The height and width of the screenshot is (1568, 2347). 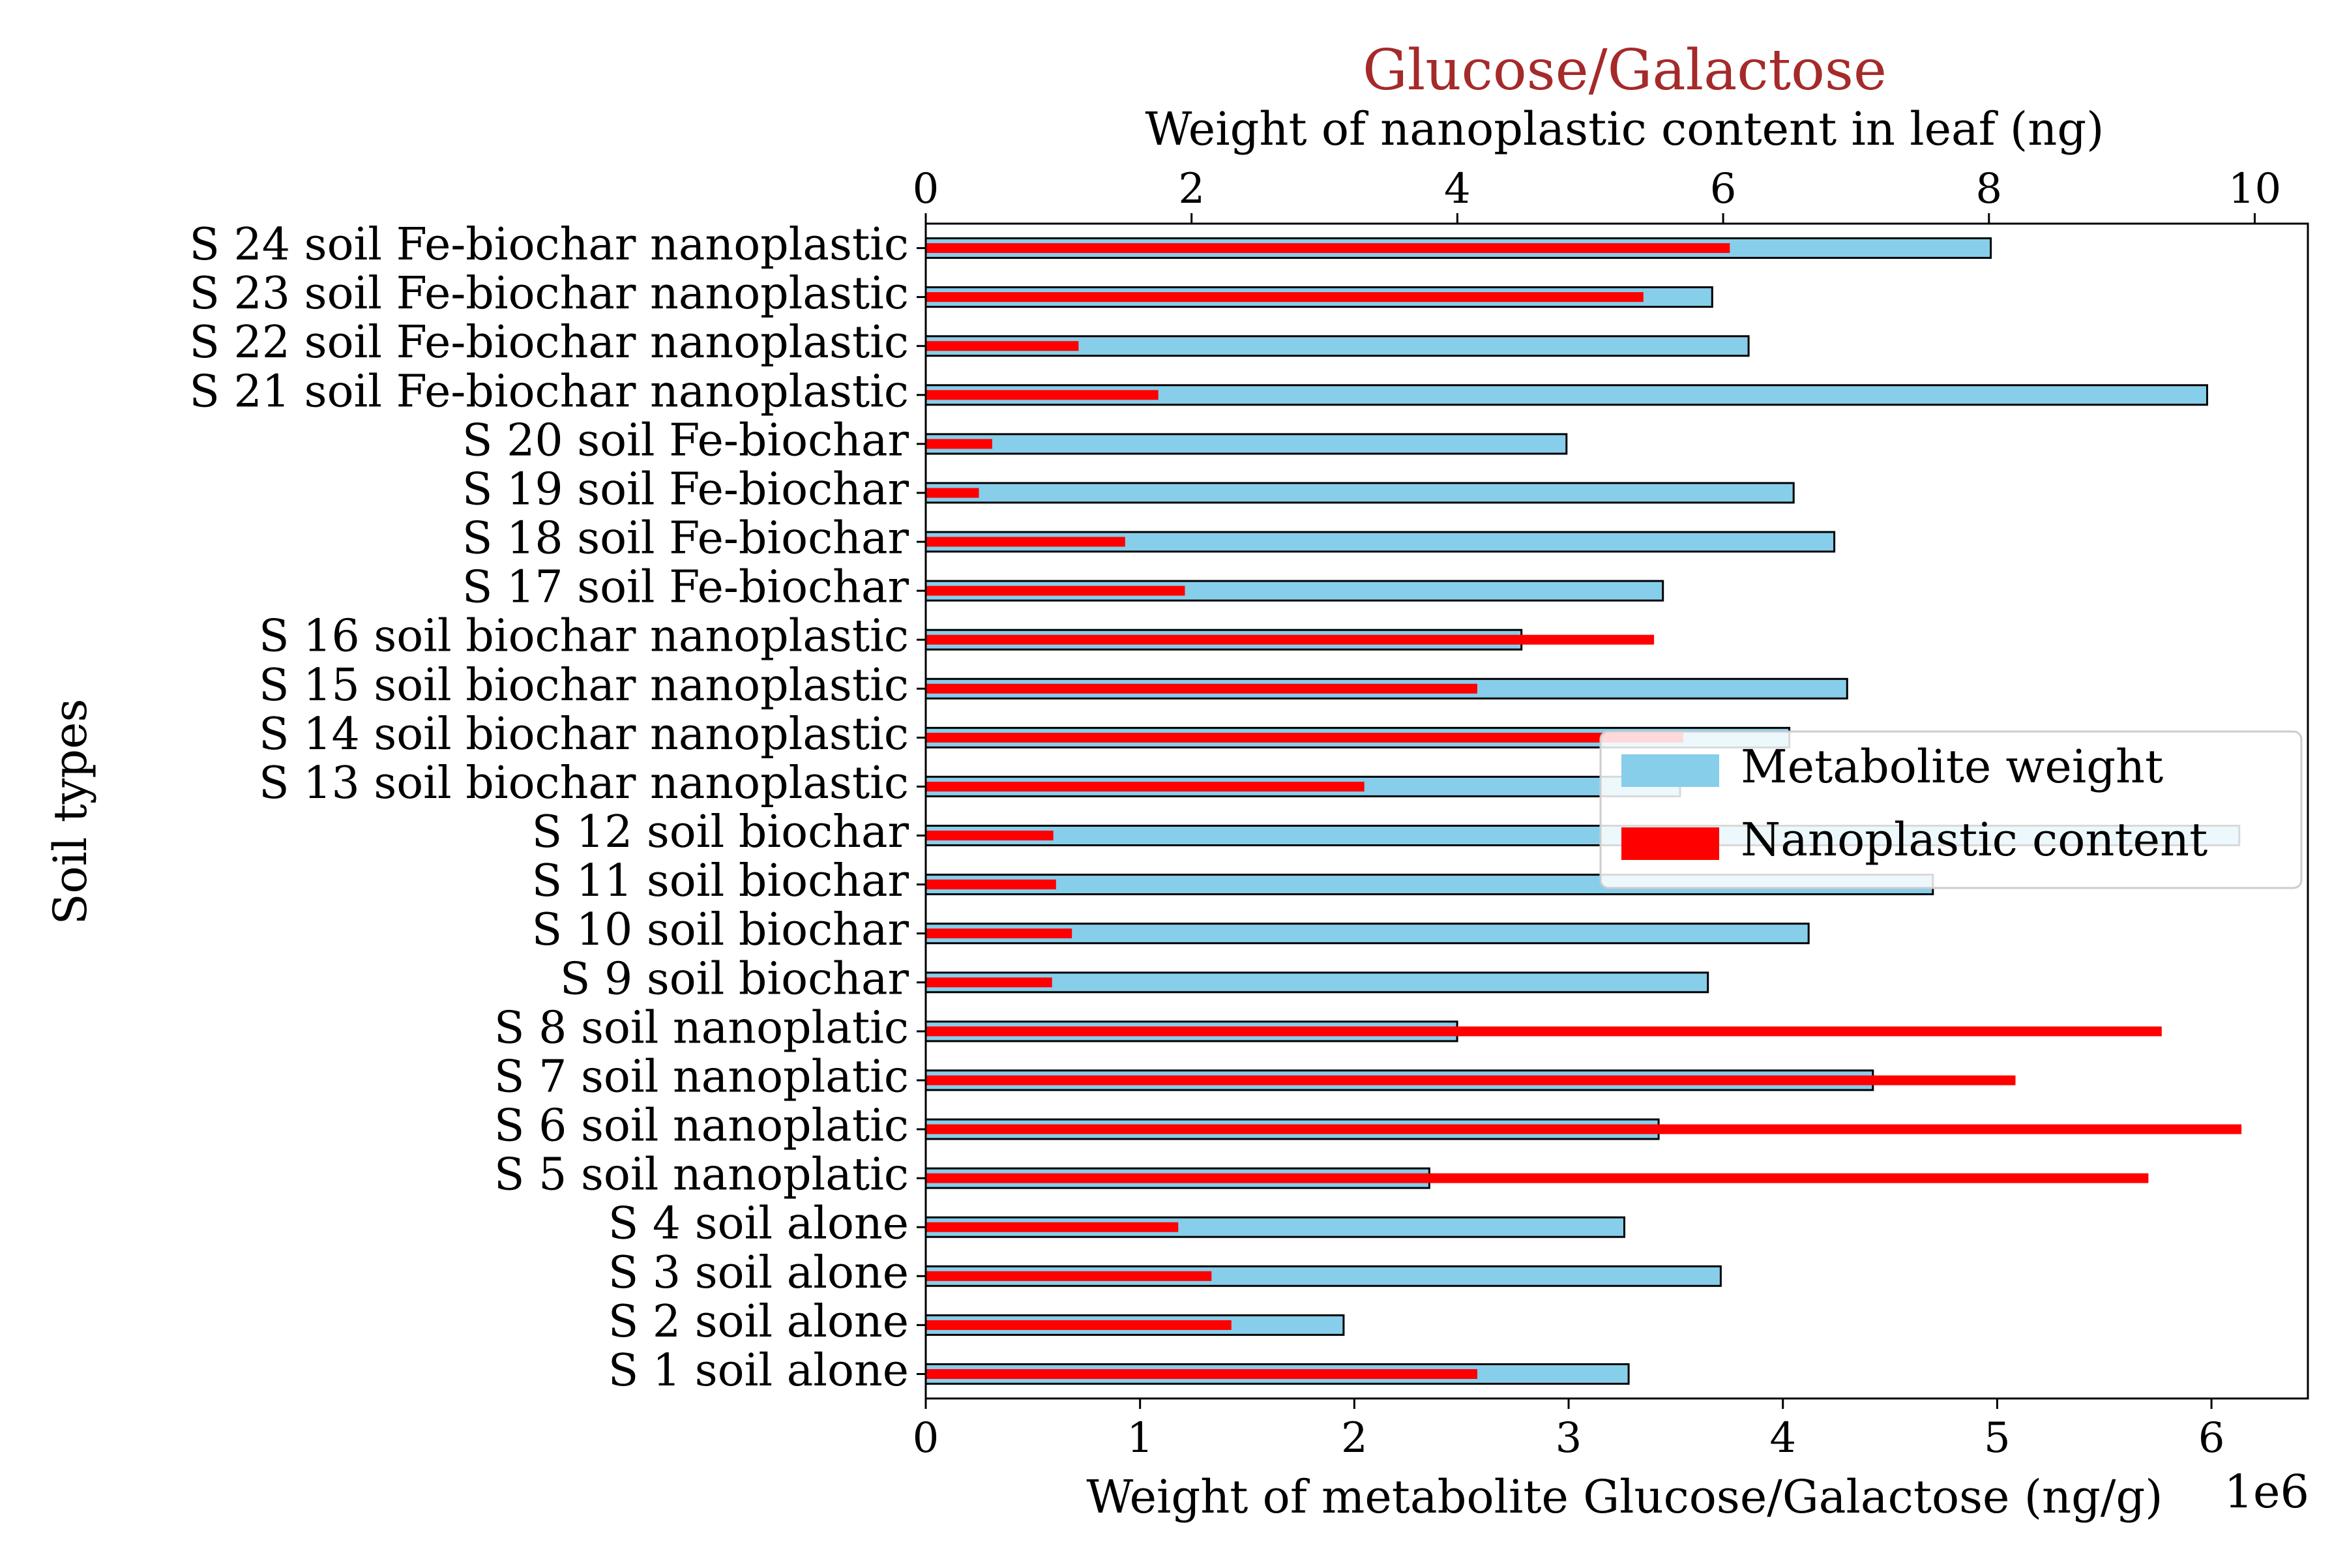 What do you see at coordinates (549, 294) in the screenshot?
I see `y-tick-label: S 23 soil Fe-biochar nanoplastic` at bounding box center [549, 294].